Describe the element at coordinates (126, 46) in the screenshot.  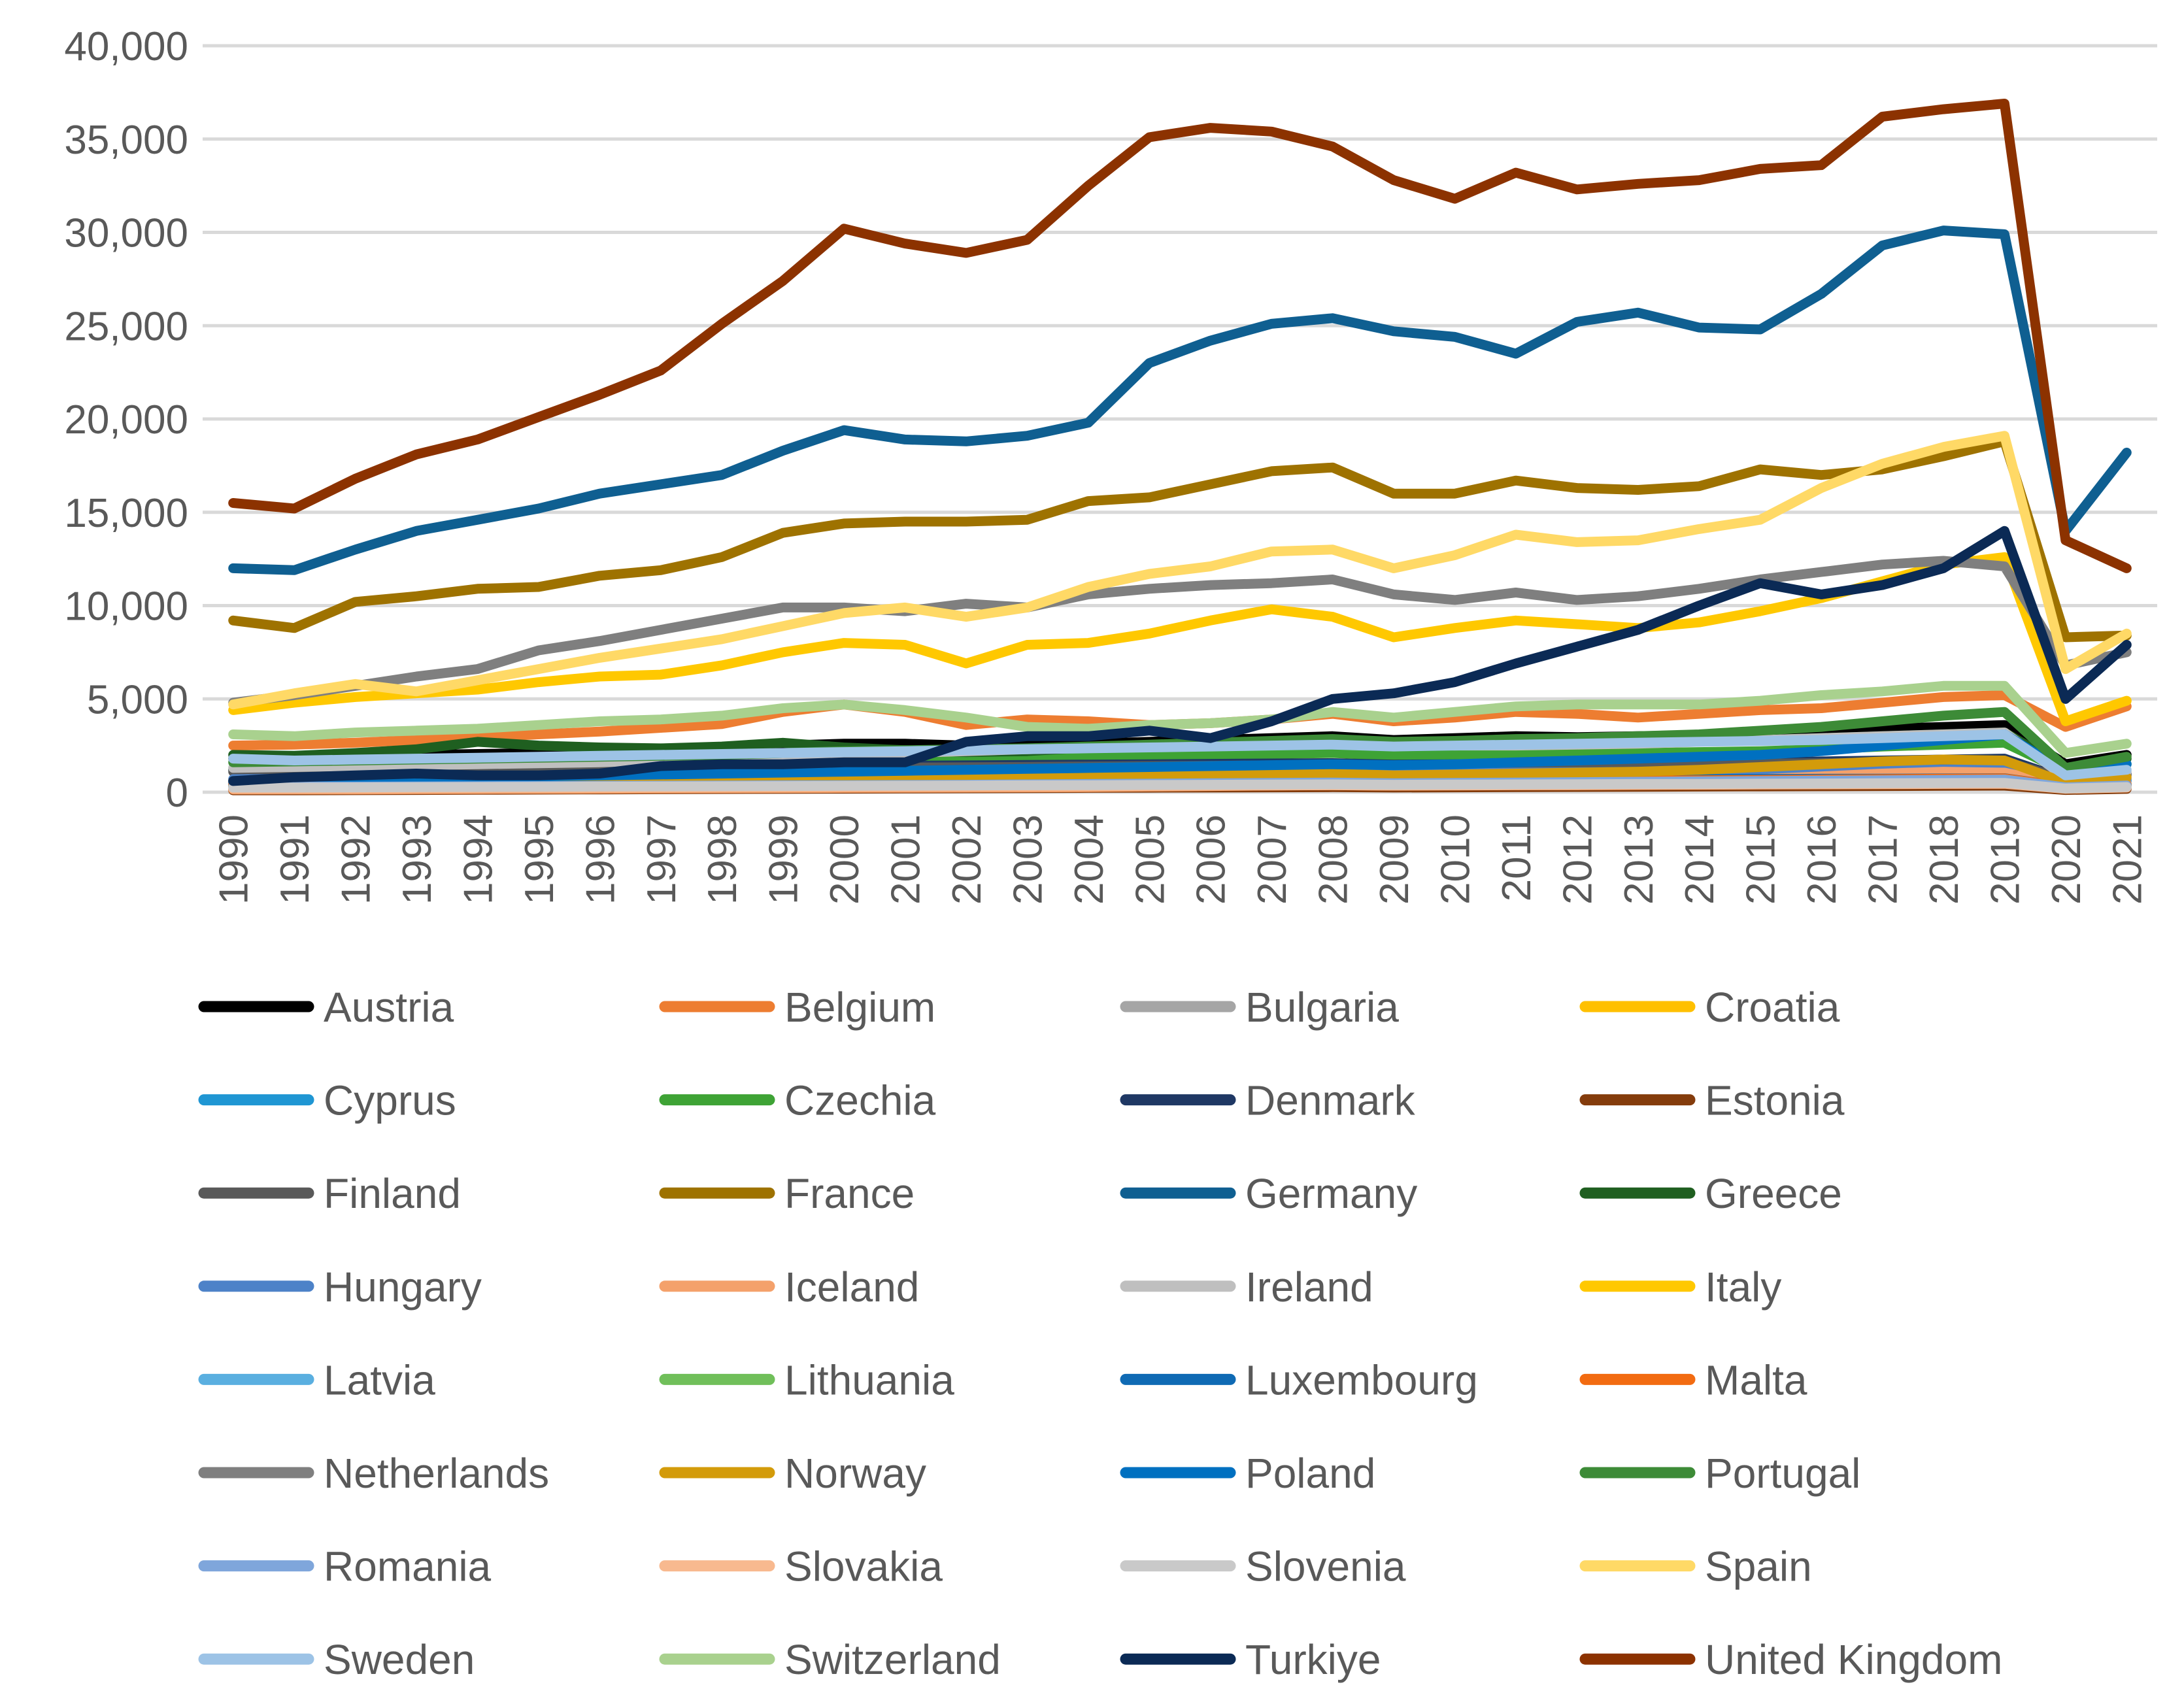
I see `y-tick-label: 40,000` at that location.